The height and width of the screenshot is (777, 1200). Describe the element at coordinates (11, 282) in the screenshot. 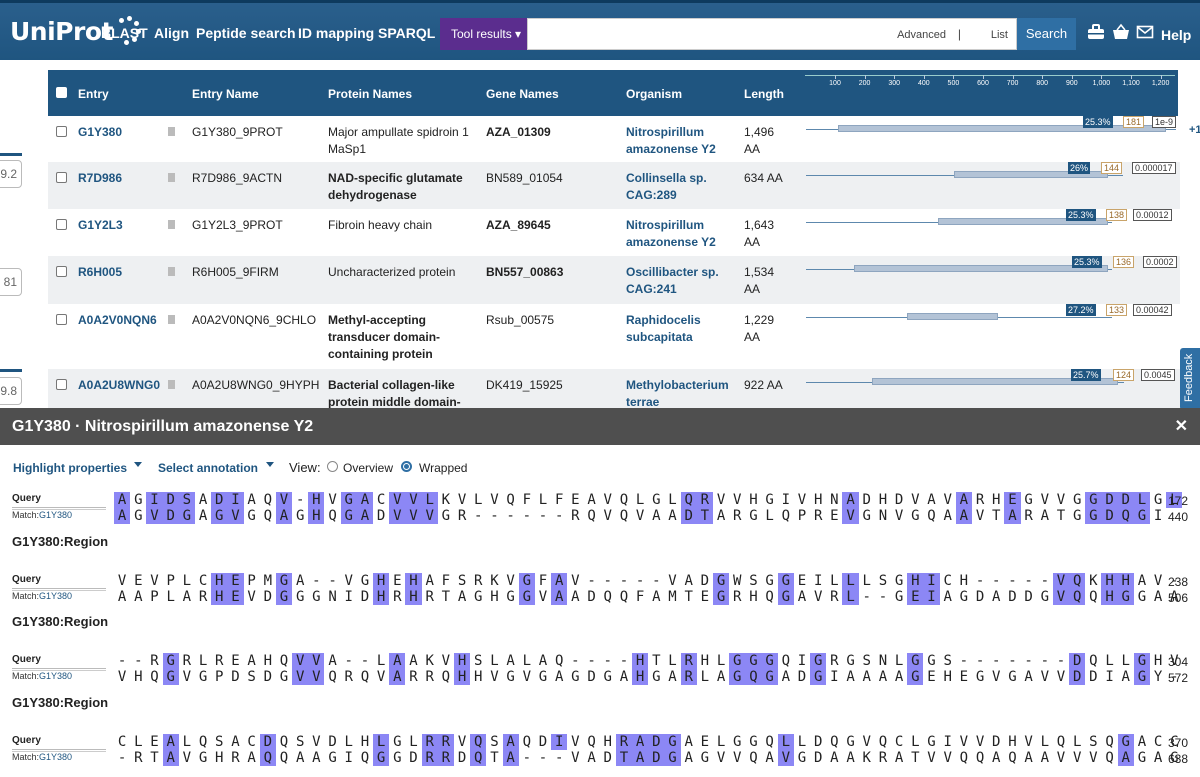

I see `side-value-box: 81` at that location.